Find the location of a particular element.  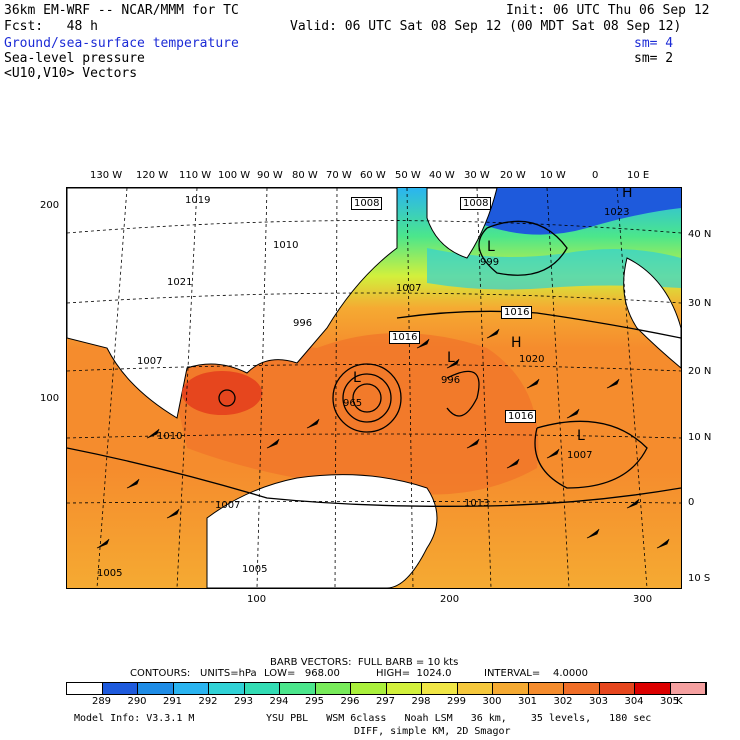

forecast-hour: Fcst: 48 h is located at coordinates (51, 26).